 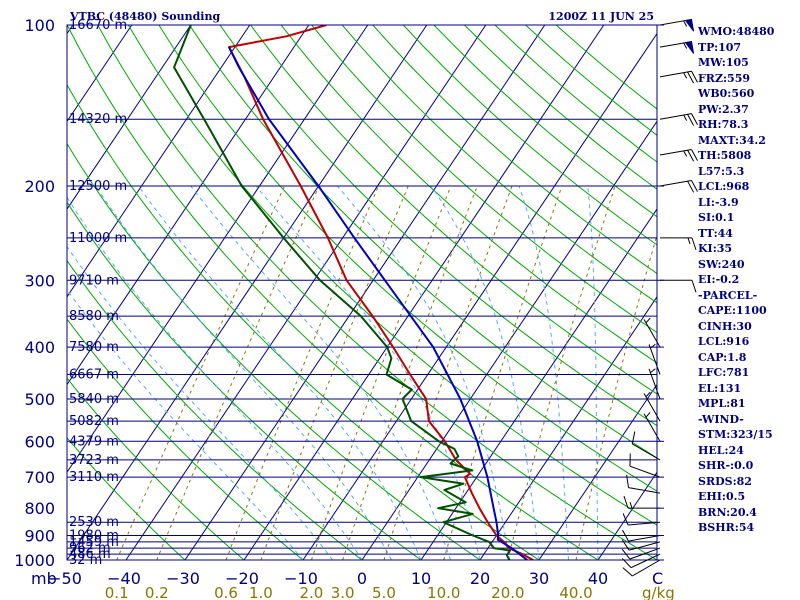 What do you see at coordinates (725, 481) in the screenshot?
I see `sounding-index-item: SRDS:82` at bounding box center [725, 481].